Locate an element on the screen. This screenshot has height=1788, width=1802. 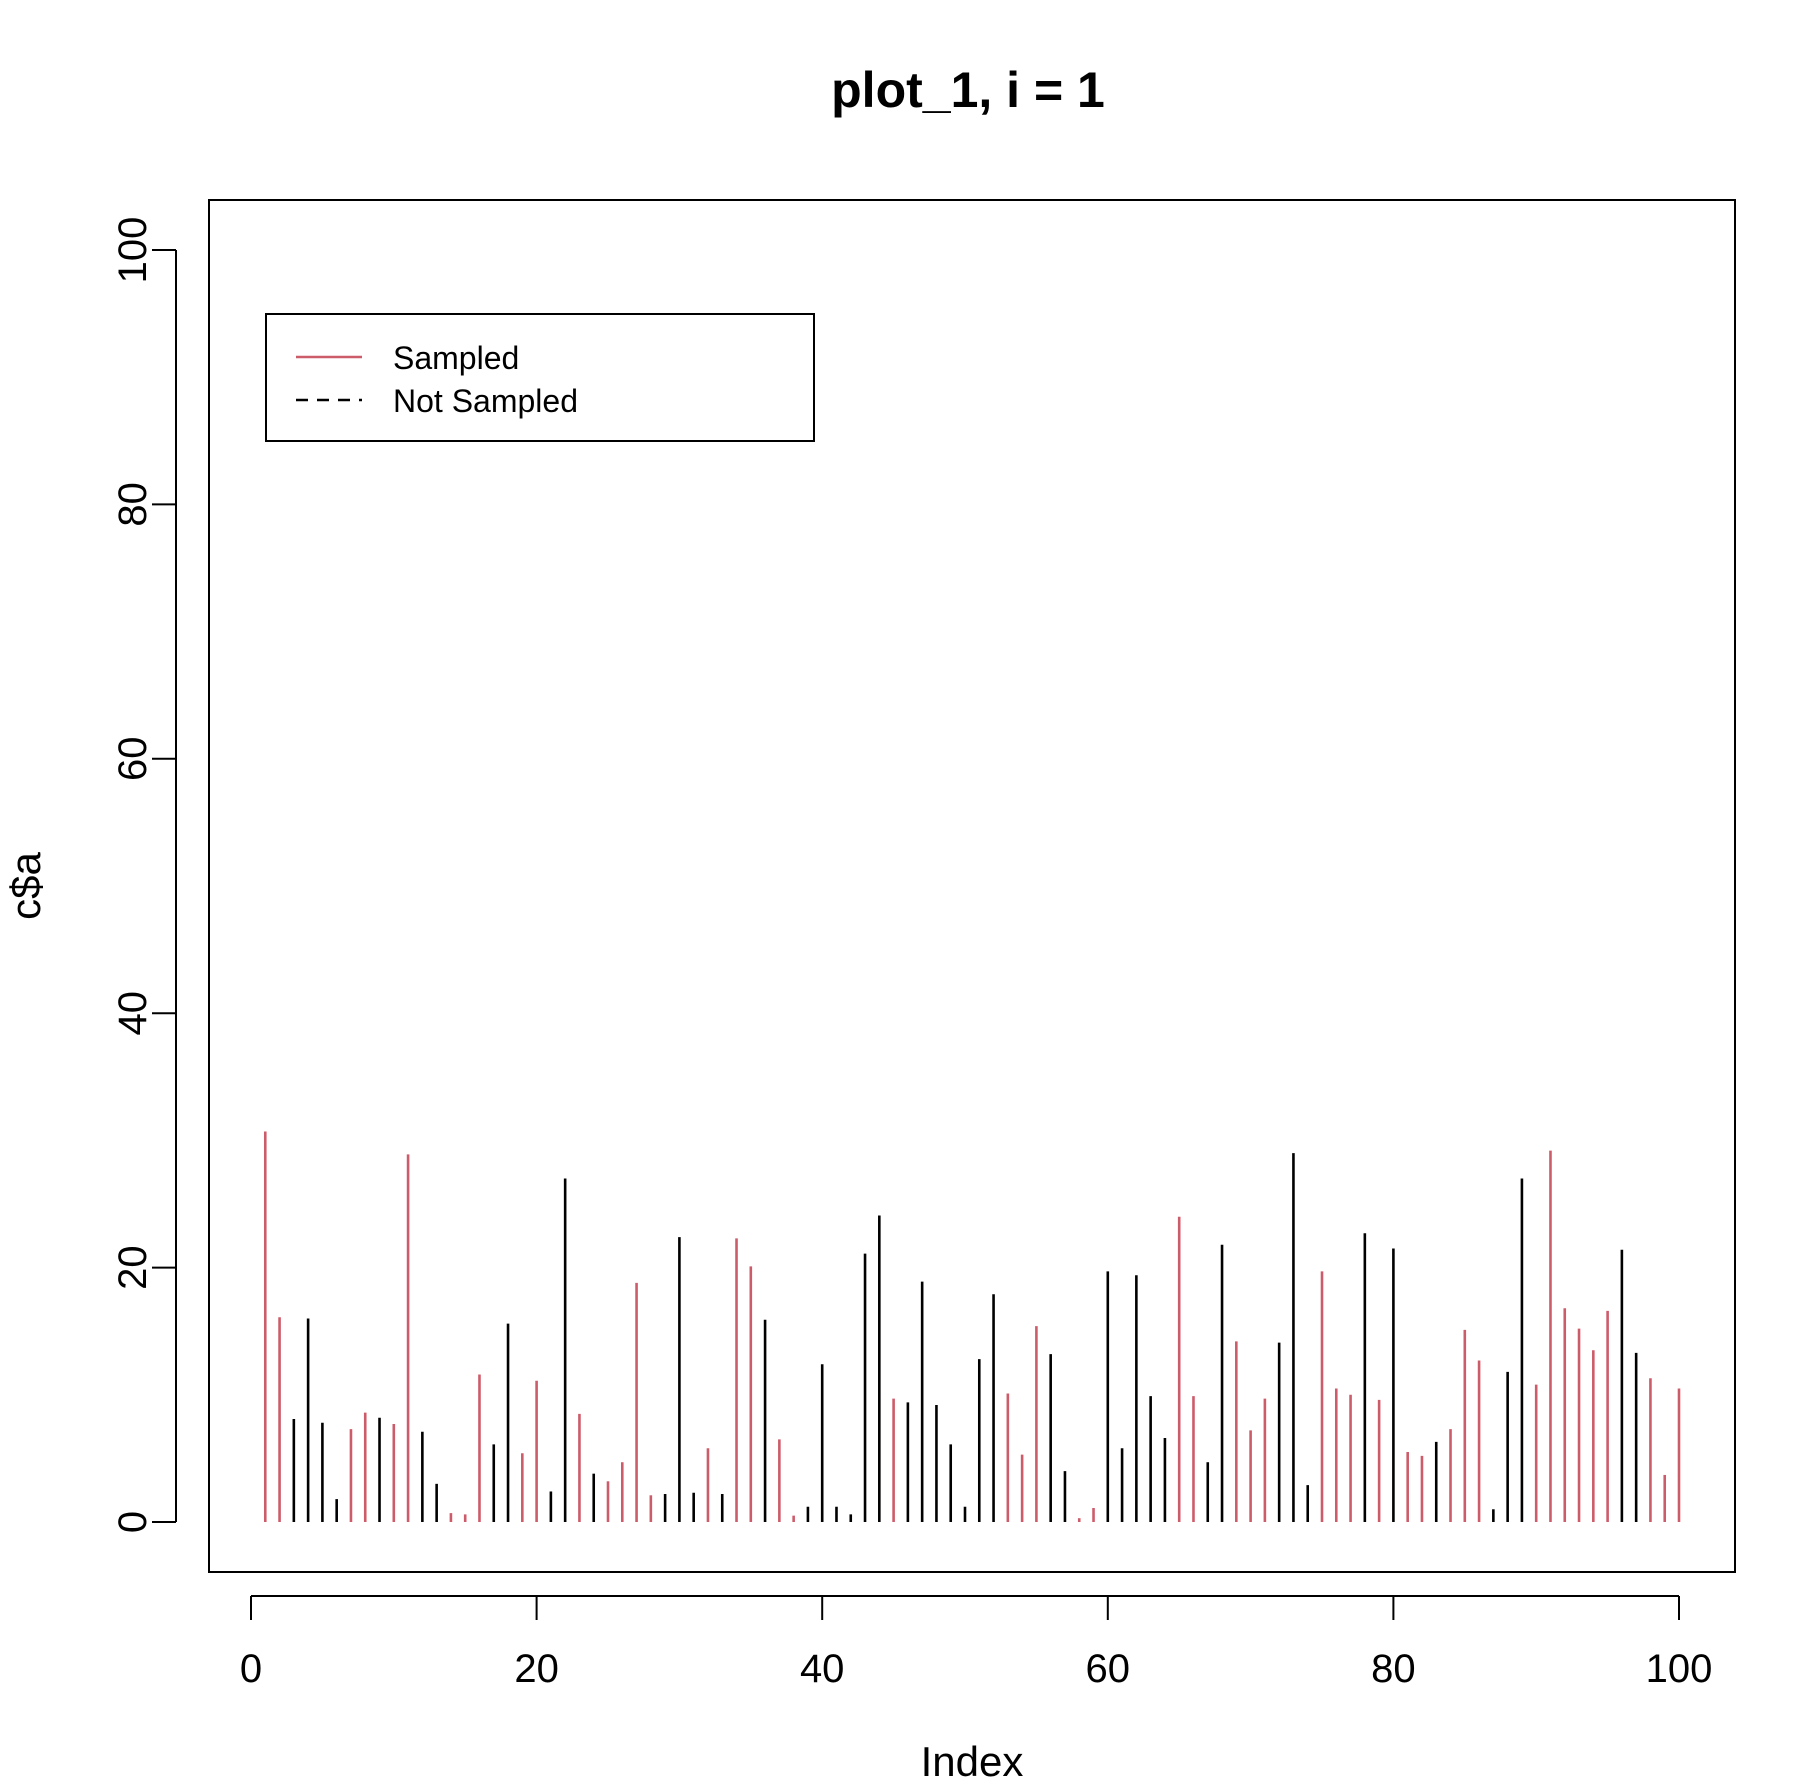
x-tick-label: 60 is located at coordinates (1108, 1669).